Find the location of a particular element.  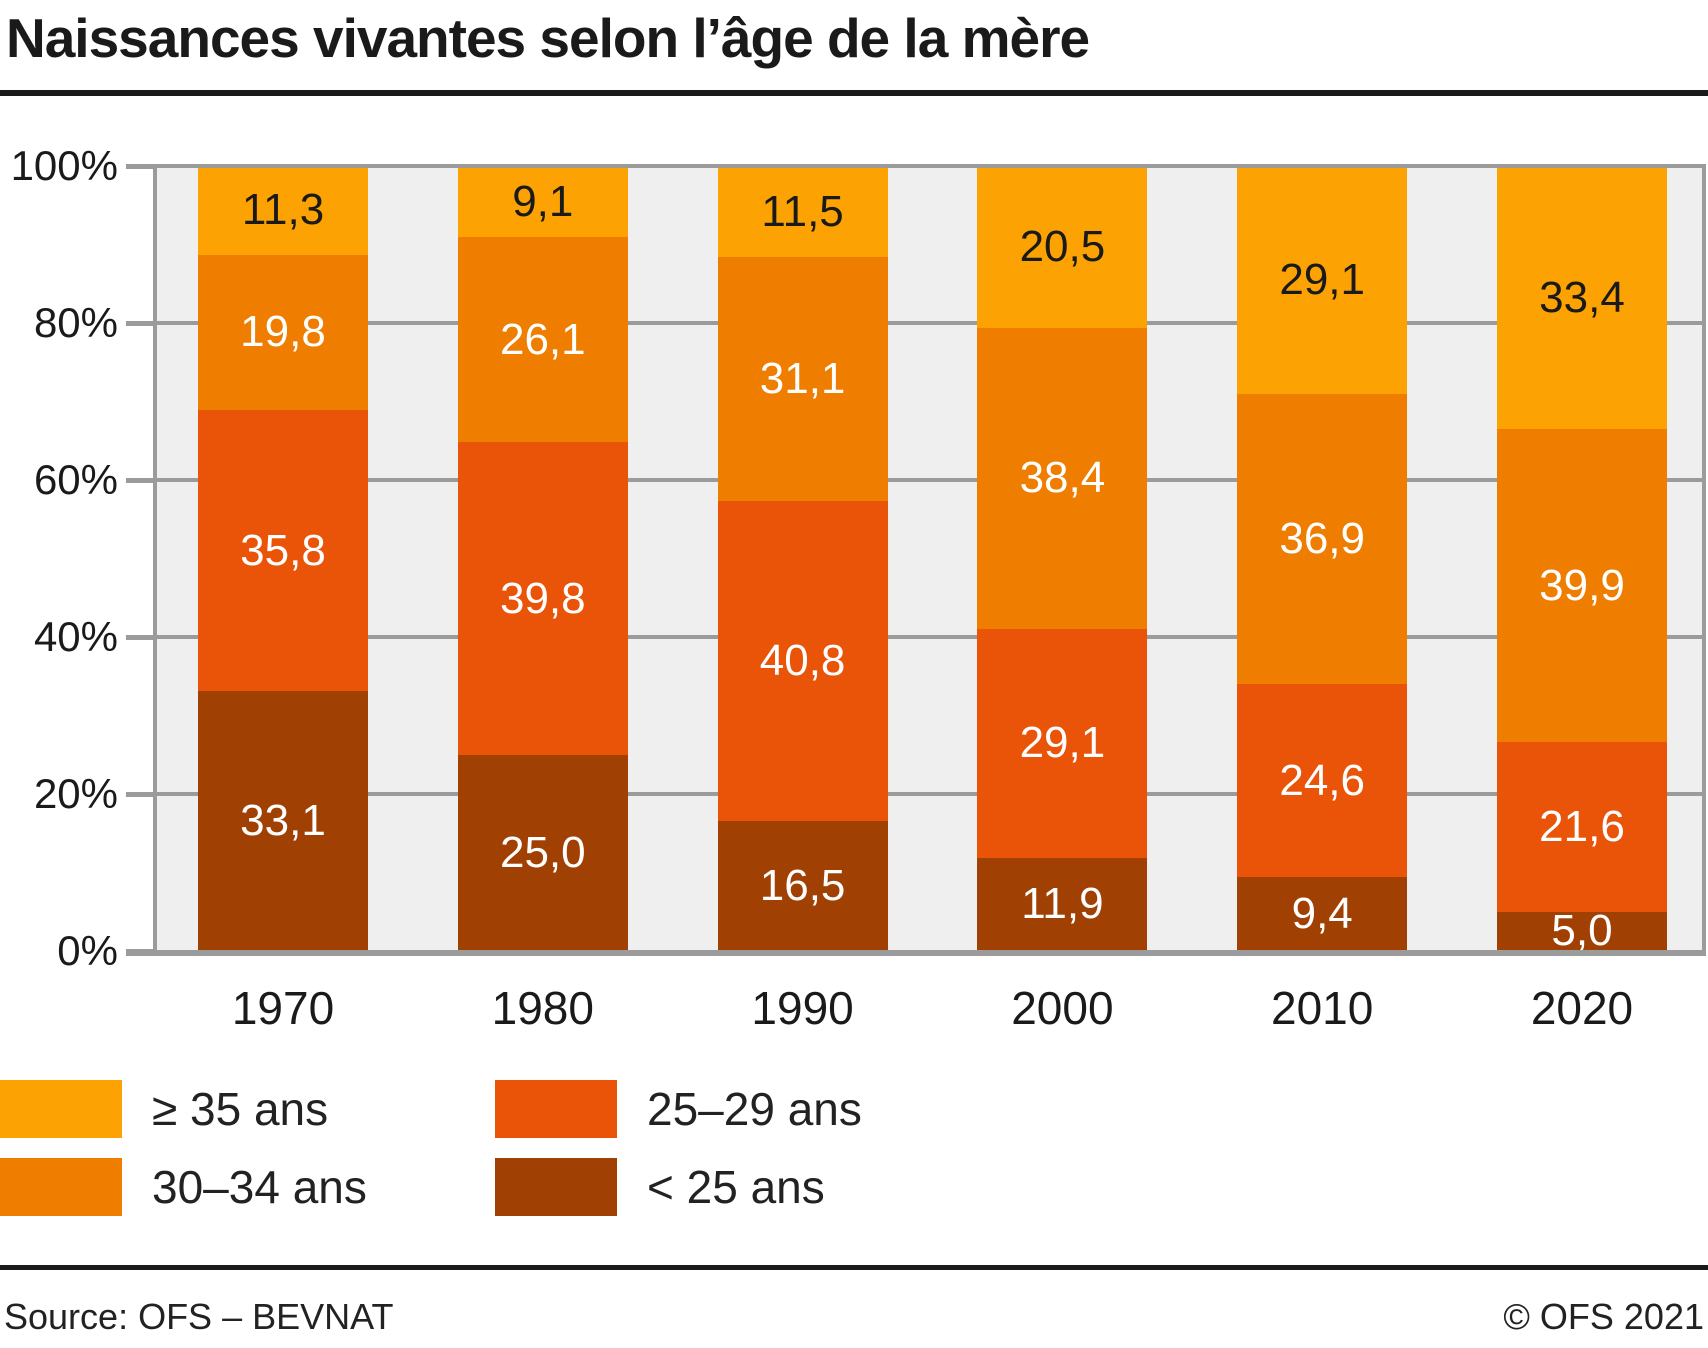

bar-segment: 5,0 is located at coordinates (1581, 930).